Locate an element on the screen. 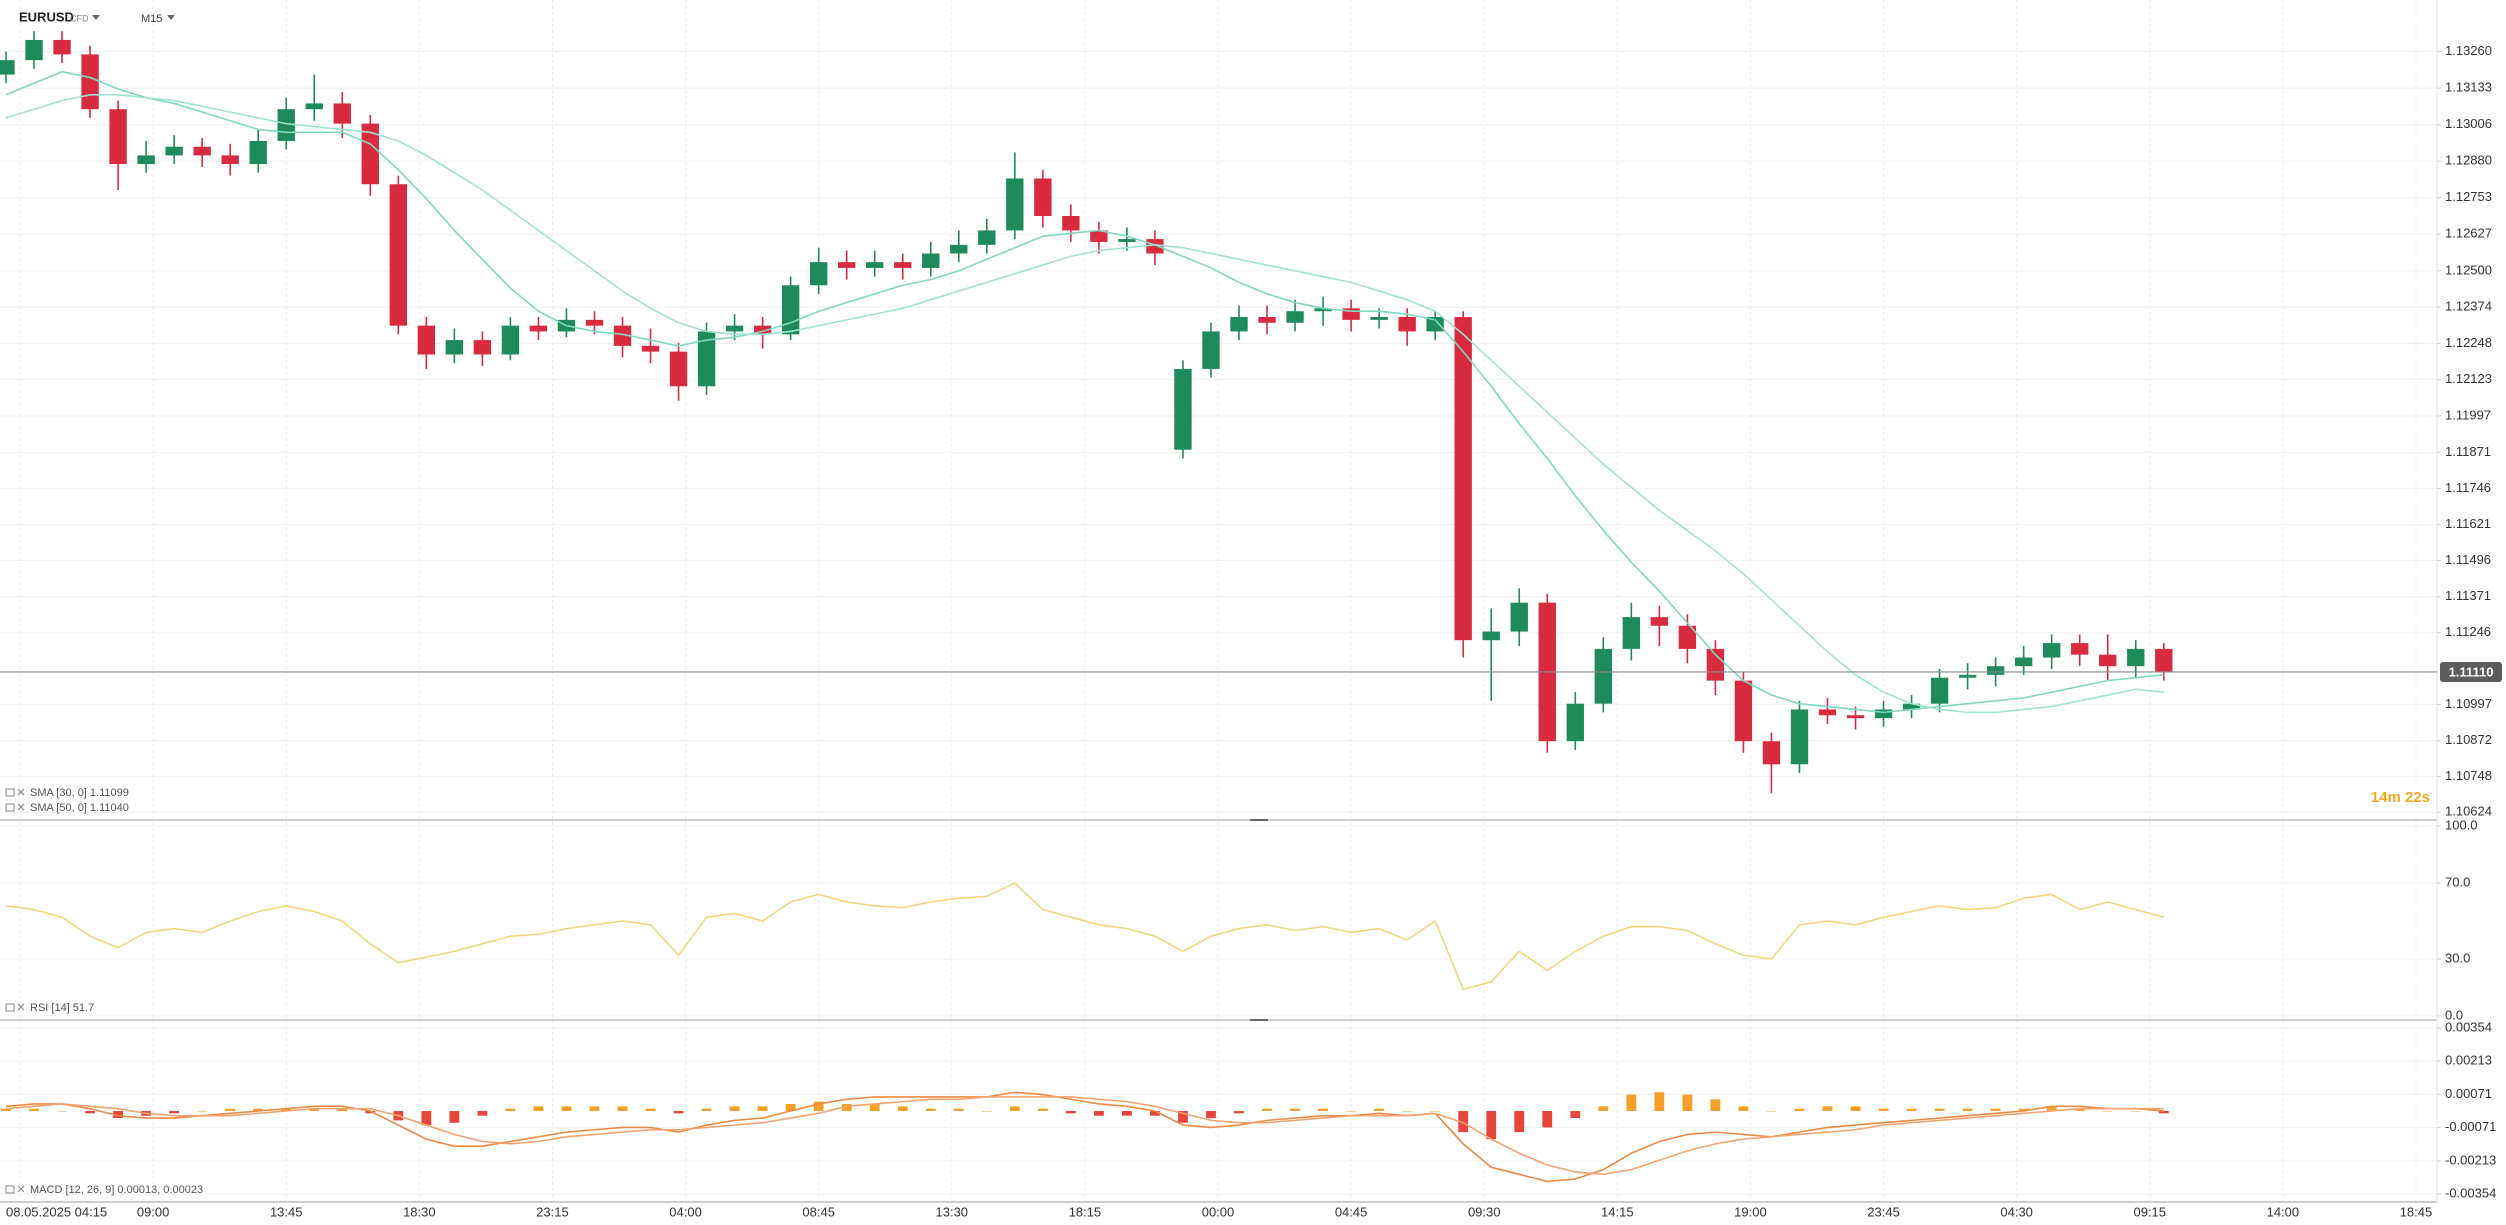  y-tick-label: -0.00071 is located at coordinates (2470, 1126).